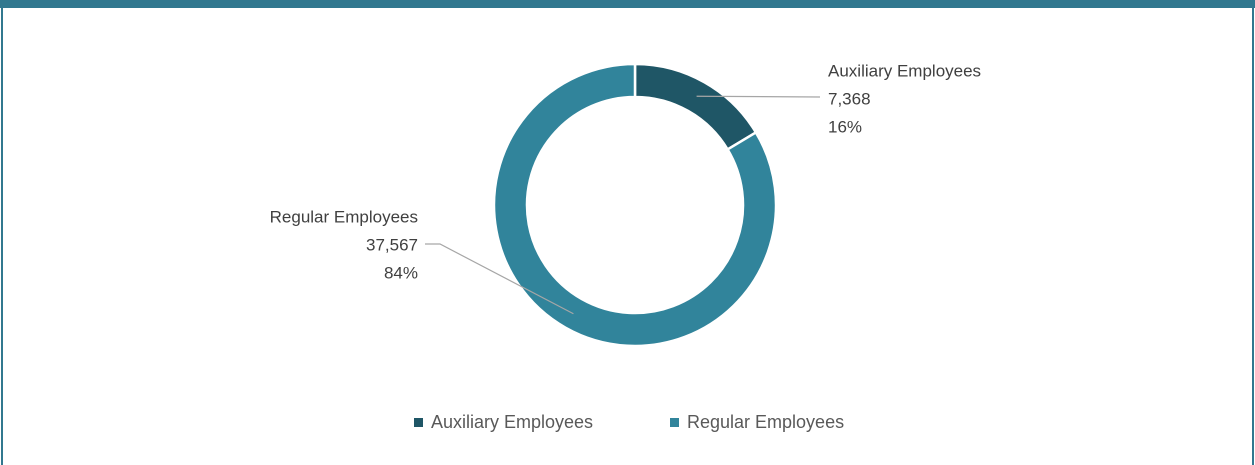 This screenshot has height=465, width=1255. I want to click on data-label-percent: 84%, so click(401, 272).